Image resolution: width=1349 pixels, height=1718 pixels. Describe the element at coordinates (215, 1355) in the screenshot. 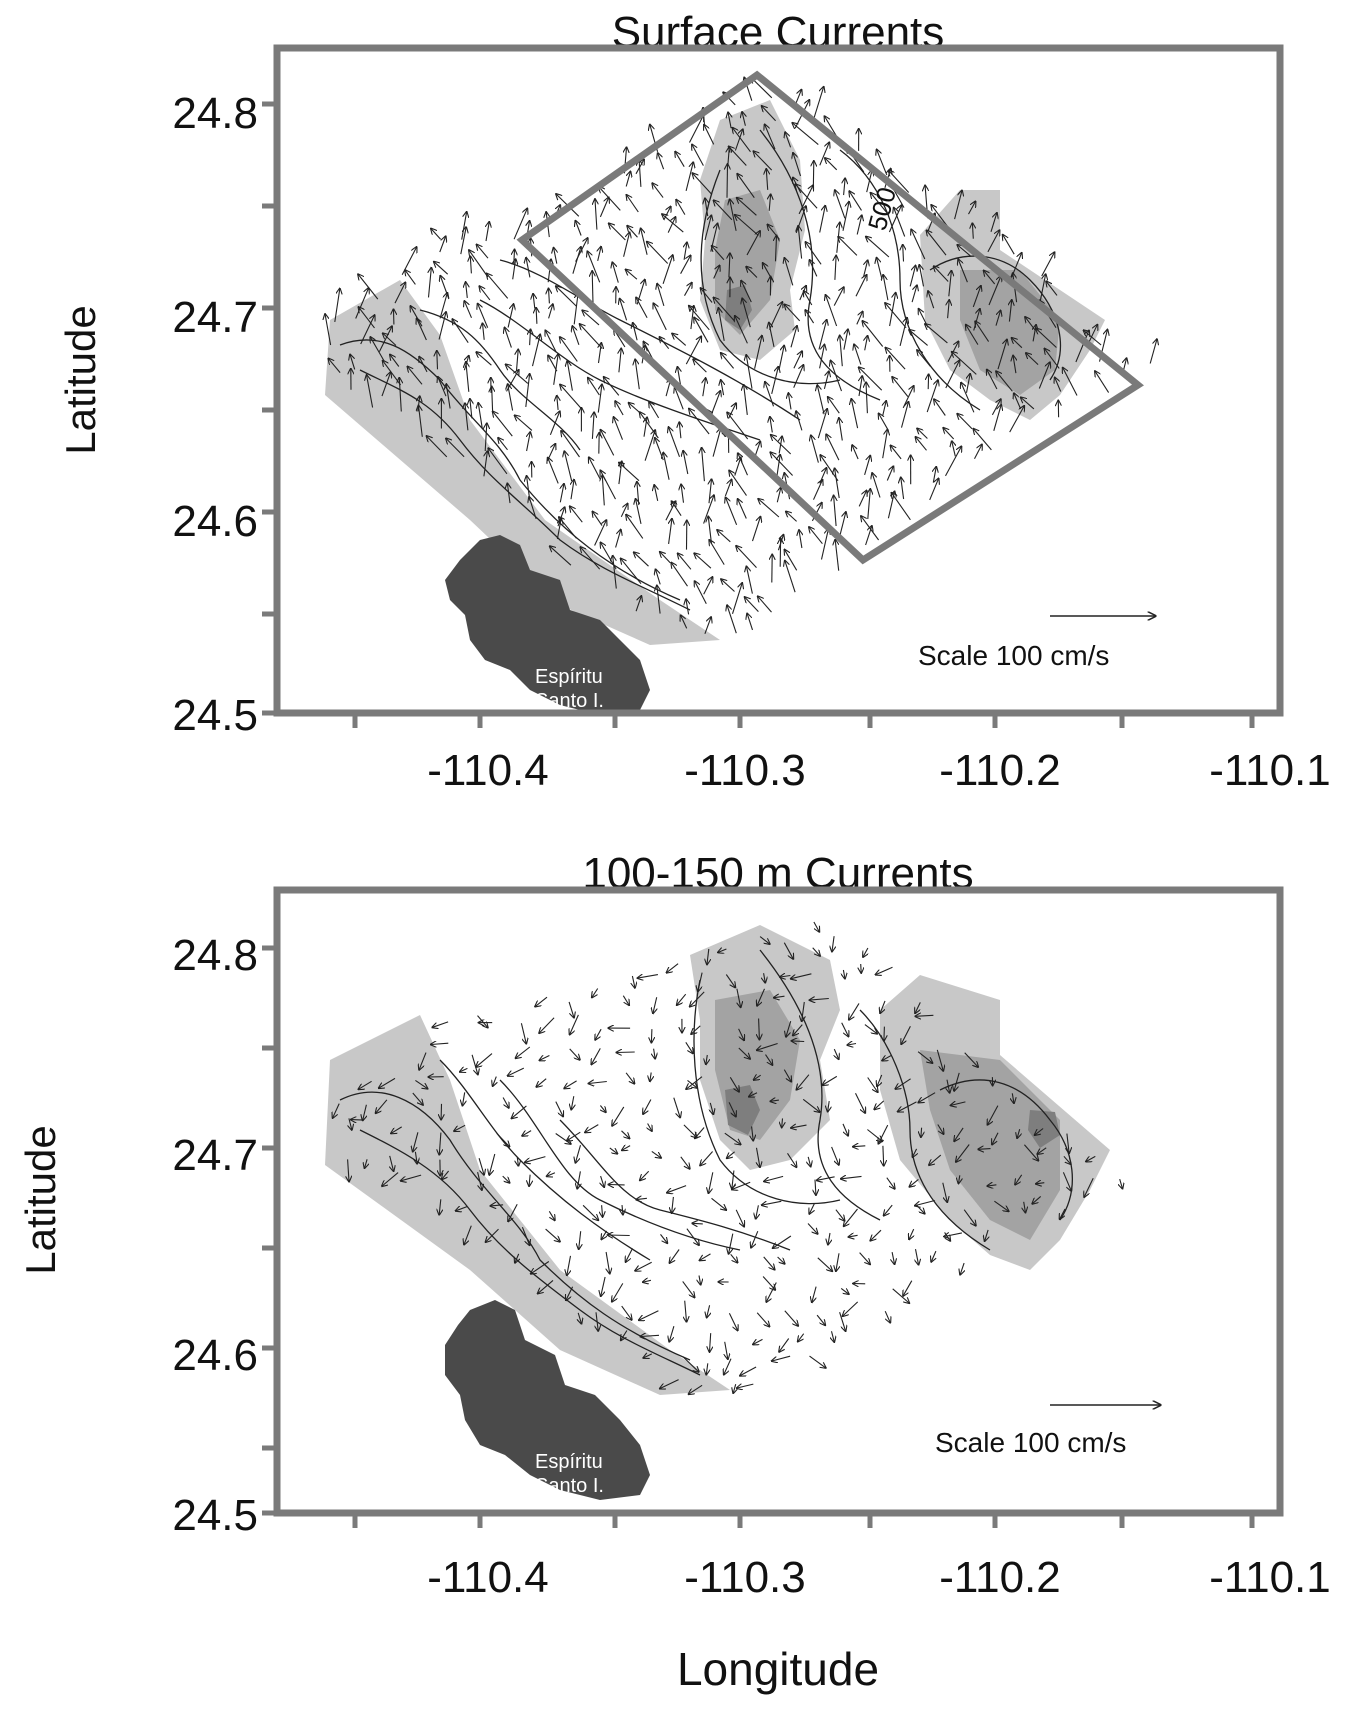

I see `y-tick-label: 24.6` at that location.